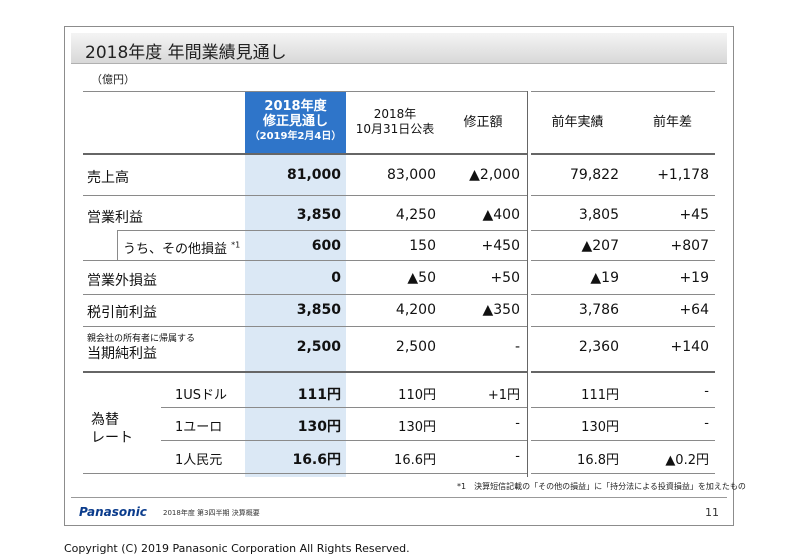 The height and width of the screenshot is (560, 800). What do you see at coordinates (399, 48) in the screenshot?
I see `title-bar: 2018年度 年間業績見通し` at bounding box center [399, 48].